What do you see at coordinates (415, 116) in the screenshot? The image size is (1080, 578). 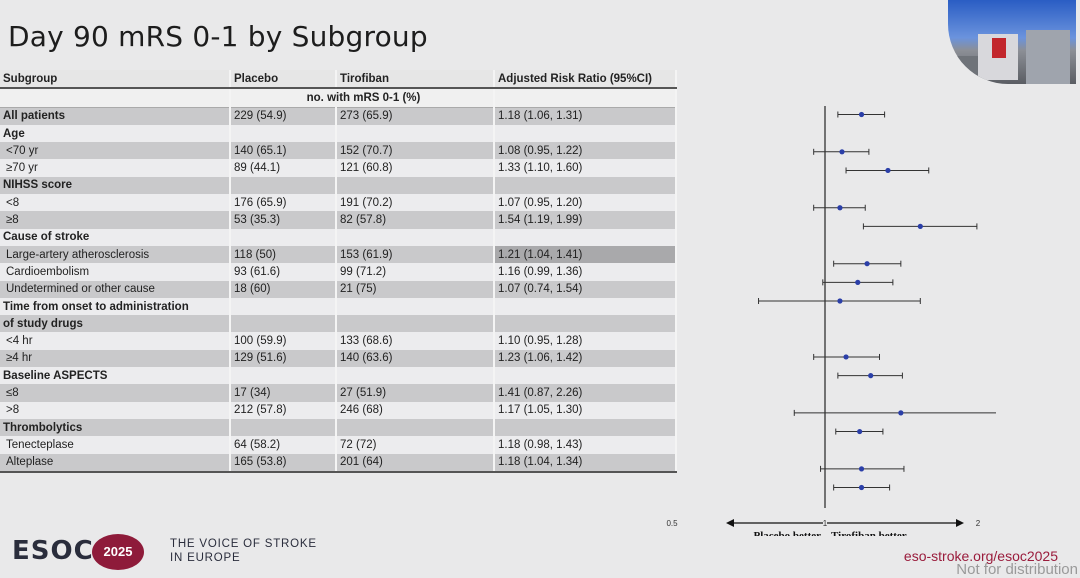 I see `cell-tirofiban: 273 (65.9)` at bounding box center [415, 116].